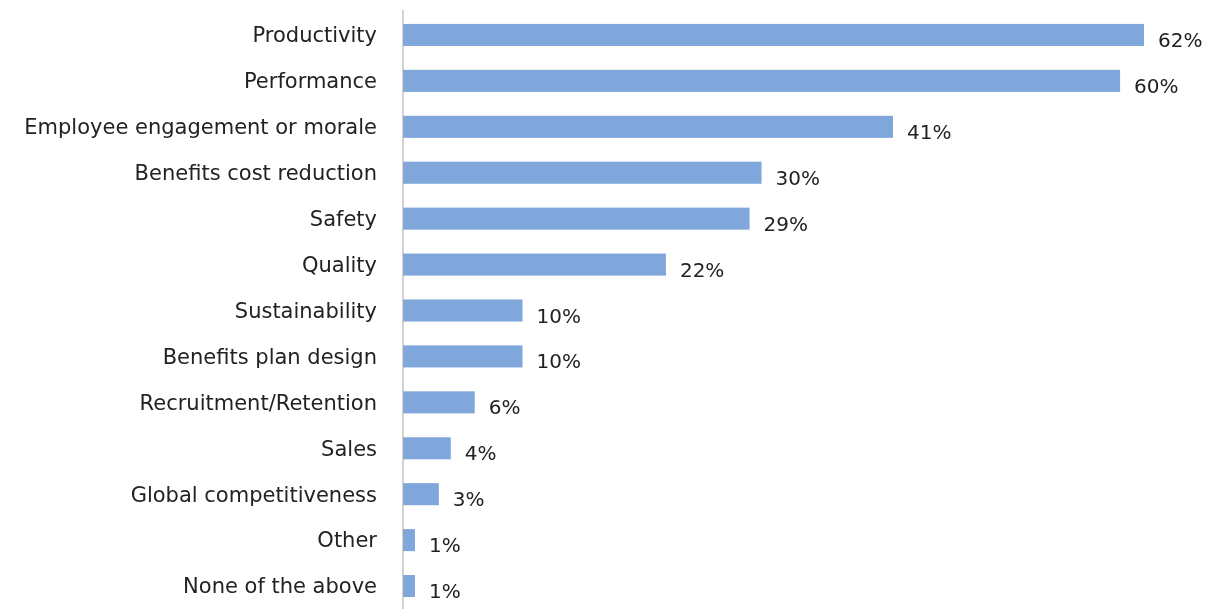 The height and width of the screenshot is (609, 1217). Describe the element at coordinates (347, 540) in the screenshot. I see `y-tick-label: Other` at that location.